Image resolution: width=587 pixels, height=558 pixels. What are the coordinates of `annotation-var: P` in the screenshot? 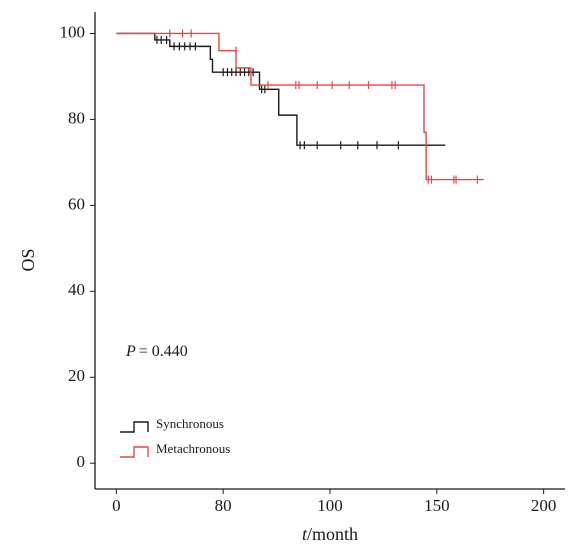 It's located at (130, 351).